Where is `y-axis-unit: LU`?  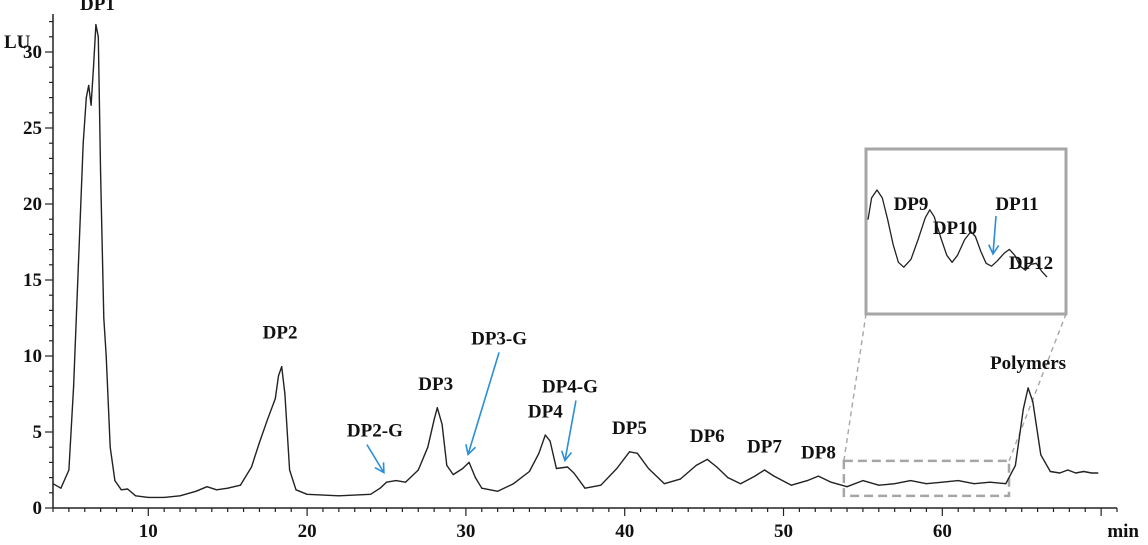
y-axis-unit: LU is located at coordinates (17, 42).